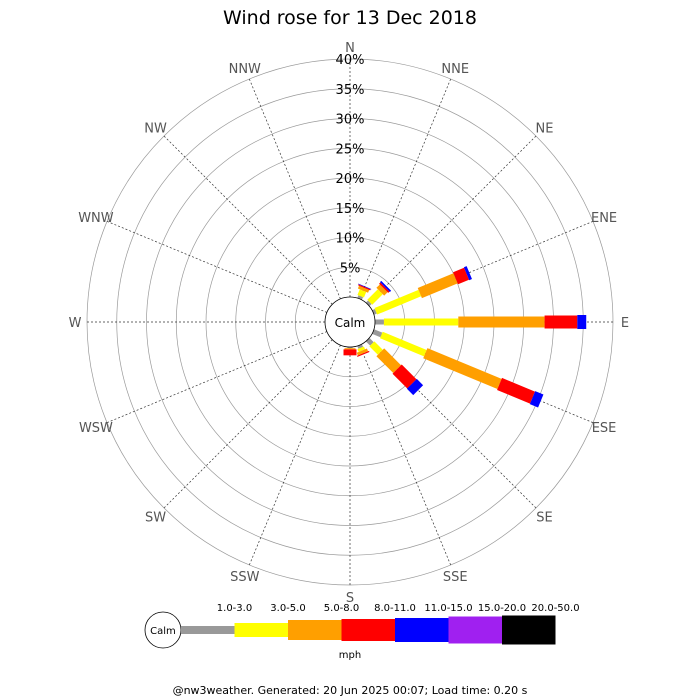  Describe the element at coordinates (350, 598) in the screenshot. I see `direction-label-s: S` at that location.